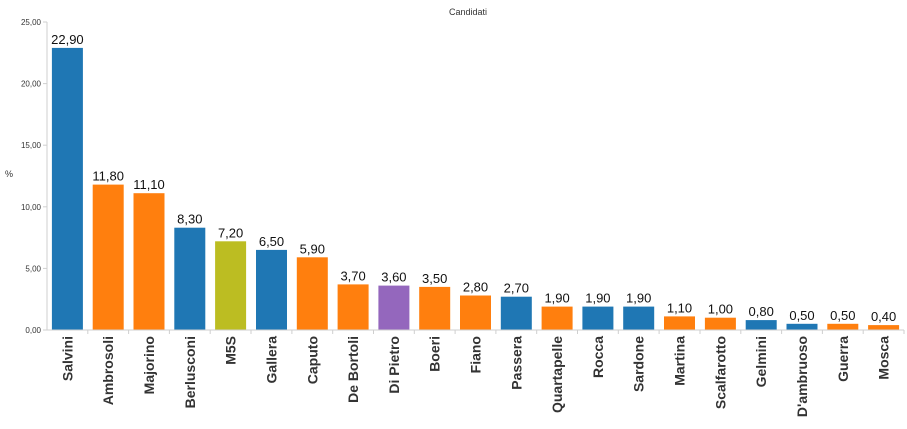 The height and width of the screenshot is (429, 907). I want to click on data-label: 0,40, so click(883, 316).